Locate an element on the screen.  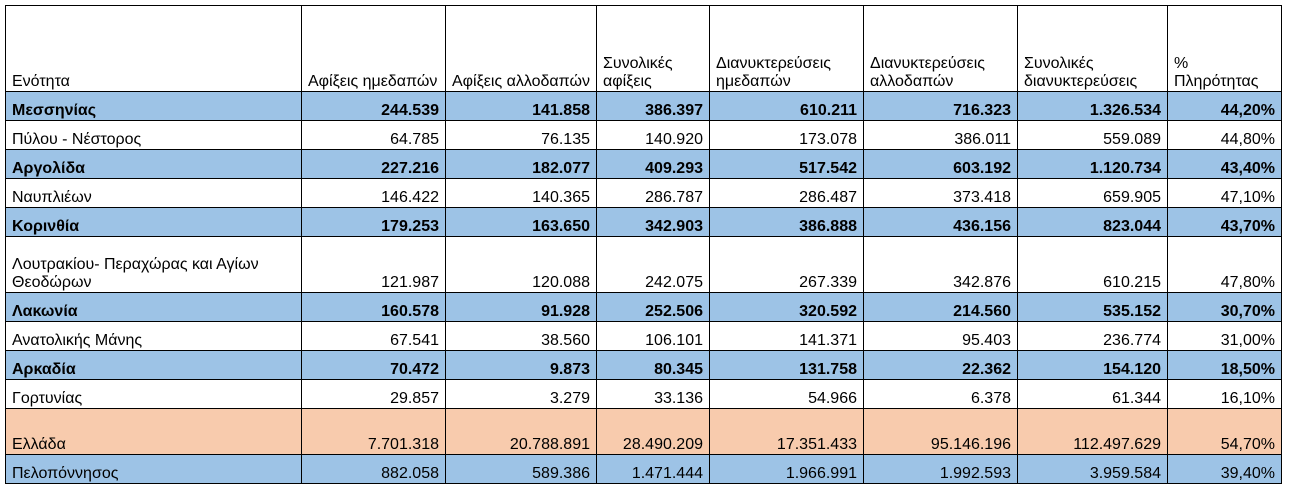
cell-domestic-overnights: 141.371 is located at coordinates (786, 336).